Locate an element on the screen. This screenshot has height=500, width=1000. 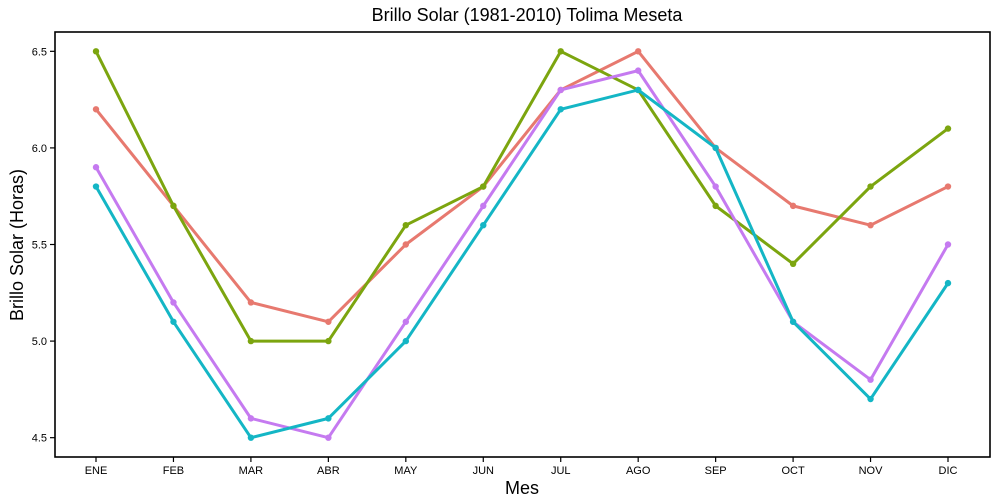
y-tick-label: 4.5 is located at coordinates (39, 439).